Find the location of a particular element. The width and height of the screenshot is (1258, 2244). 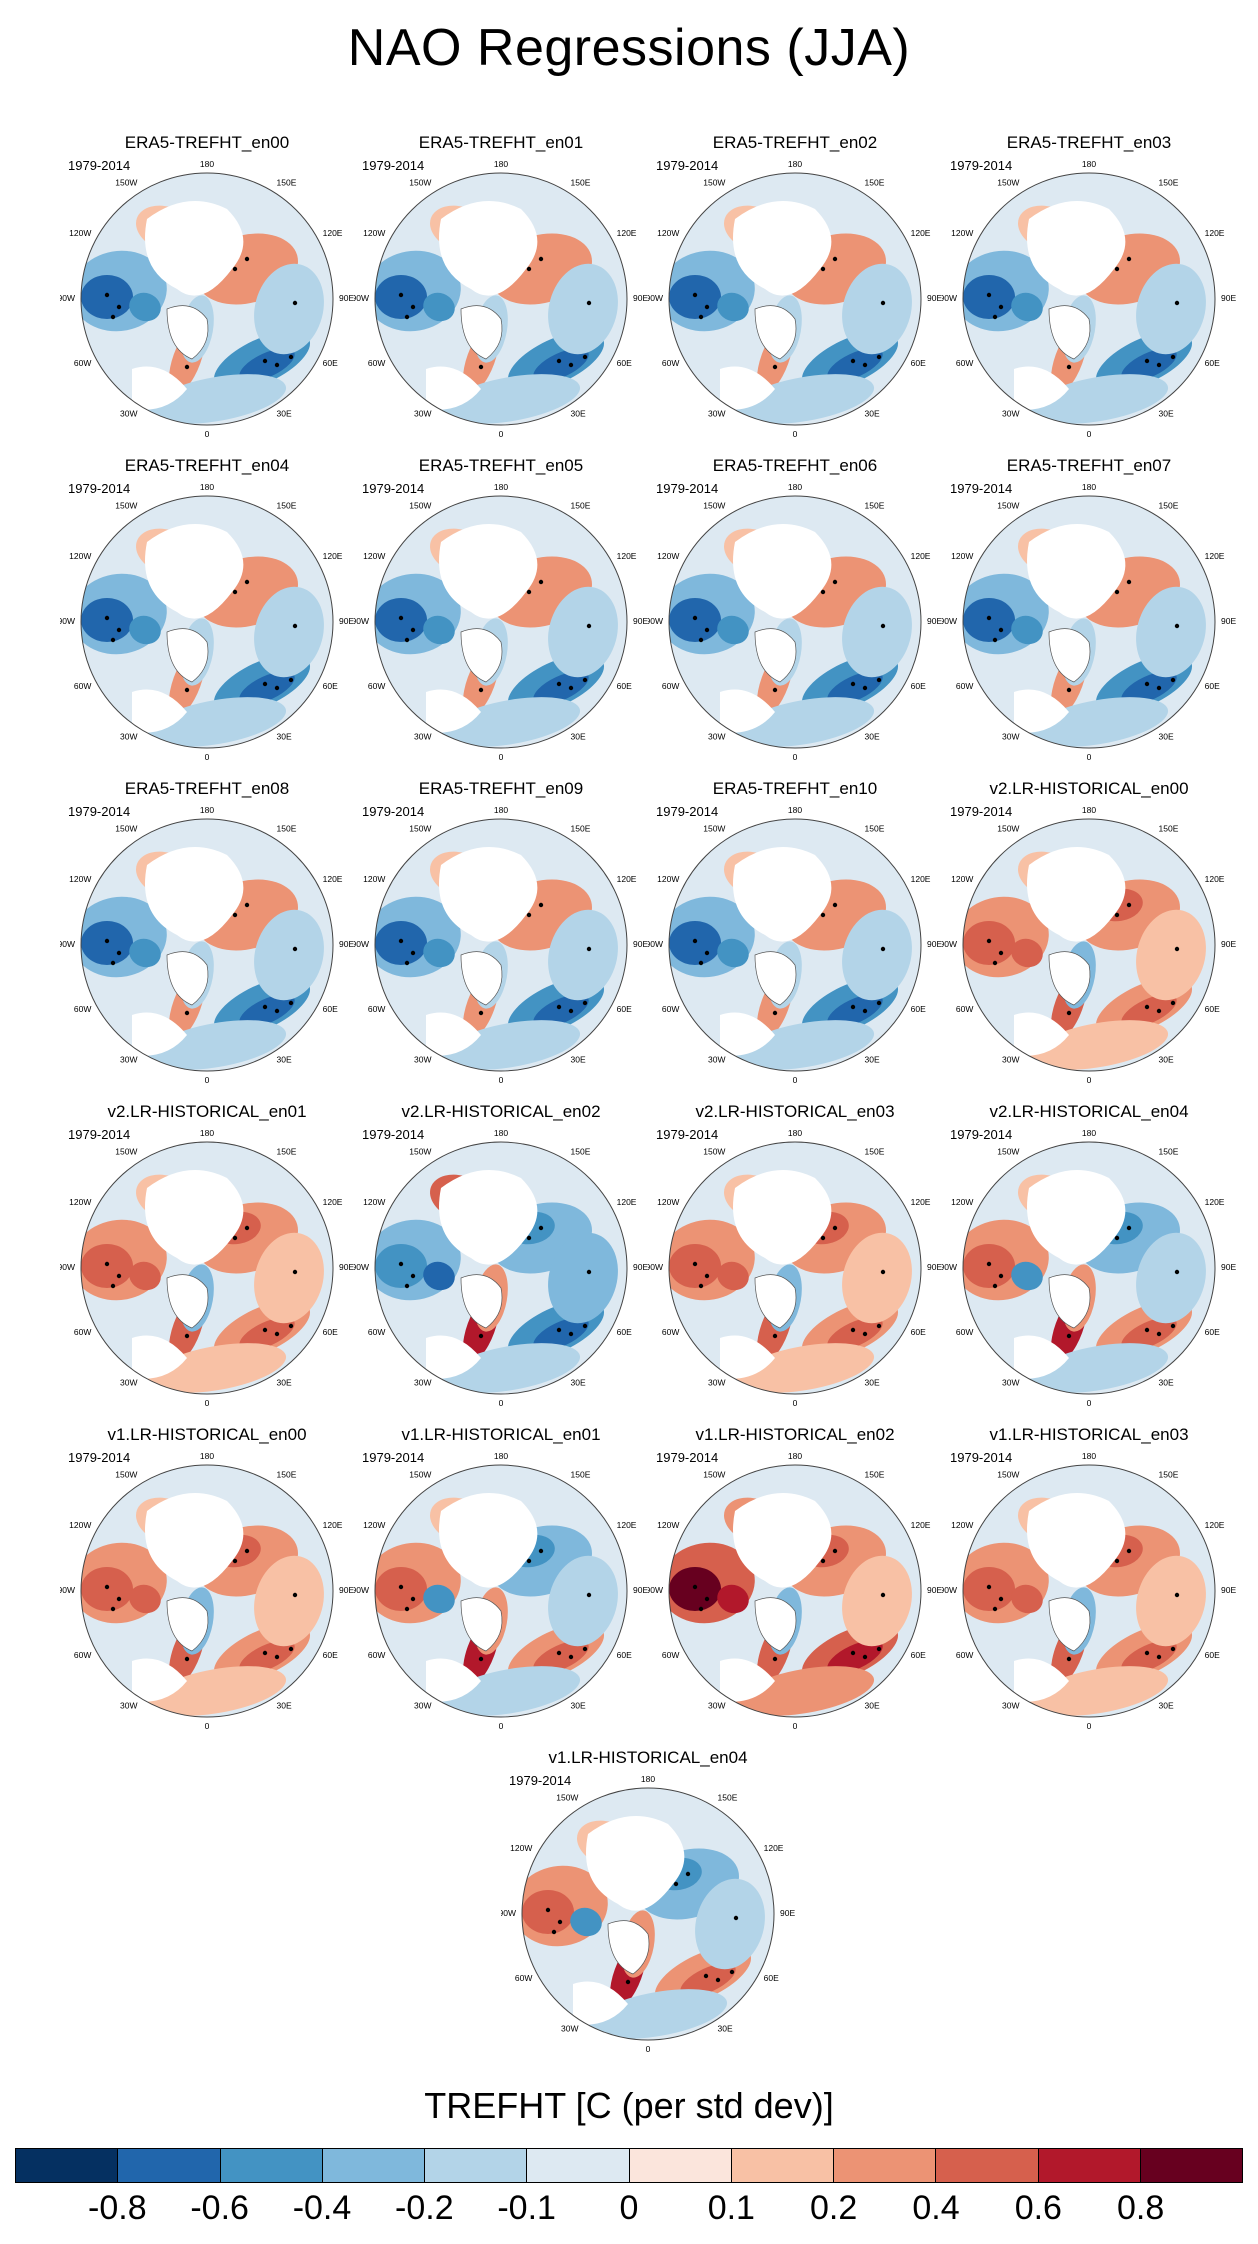

longitude-label: 30W is located at coordinates (128, 1060).